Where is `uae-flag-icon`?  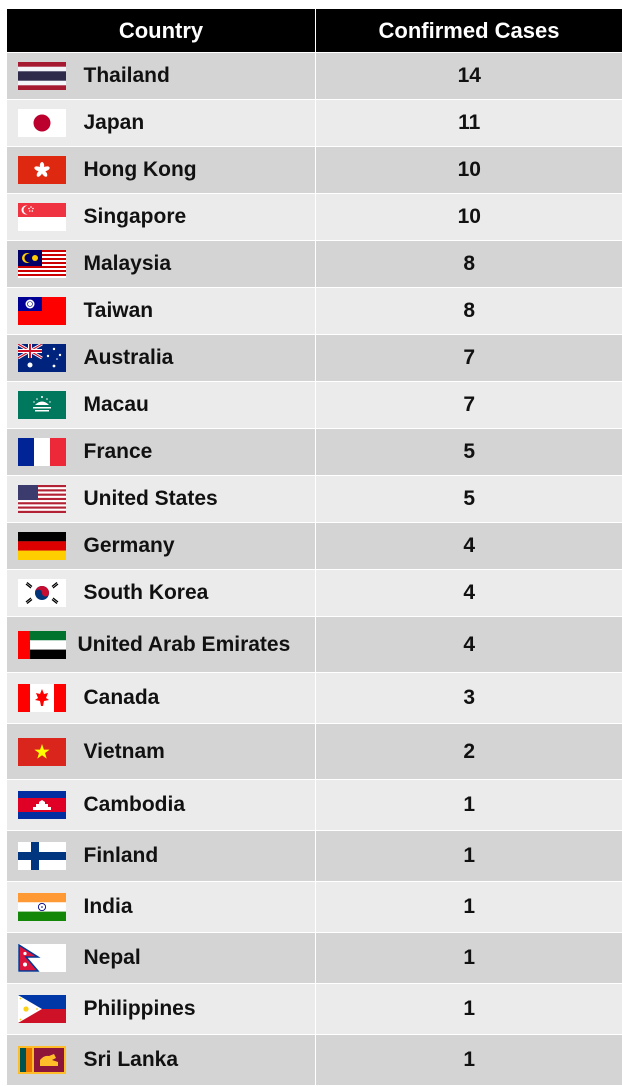 uae-flag-icon is located at coordinates (42, 645).